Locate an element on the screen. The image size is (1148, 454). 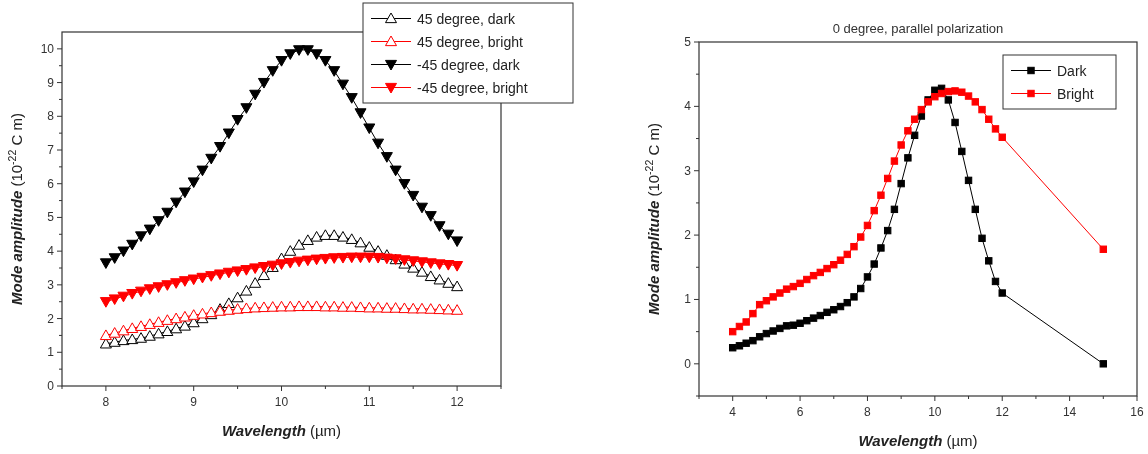
x-tick-label: 8 is located at coordinates (868, 412).